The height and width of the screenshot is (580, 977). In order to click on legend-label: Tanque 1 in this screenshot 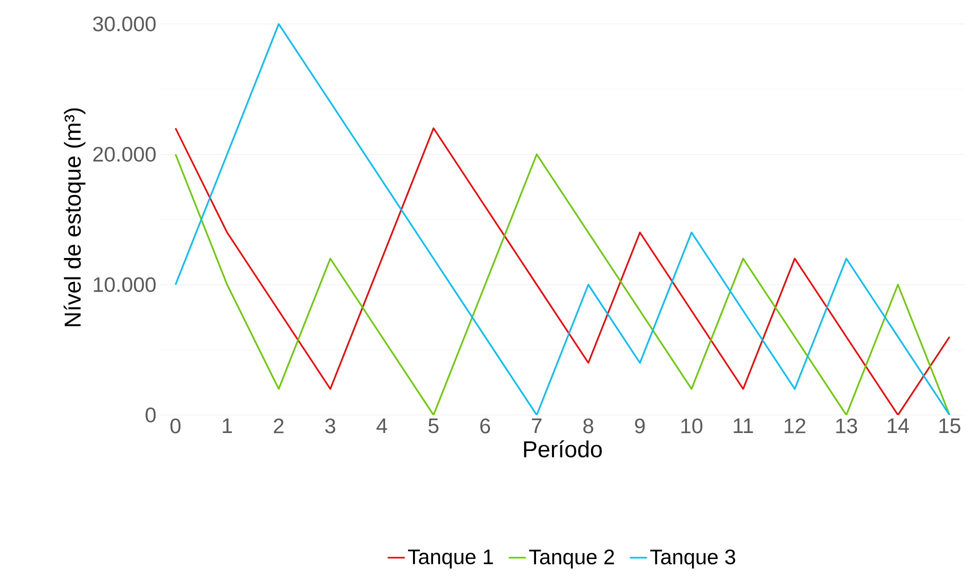, I will do `click(450, 559)`.